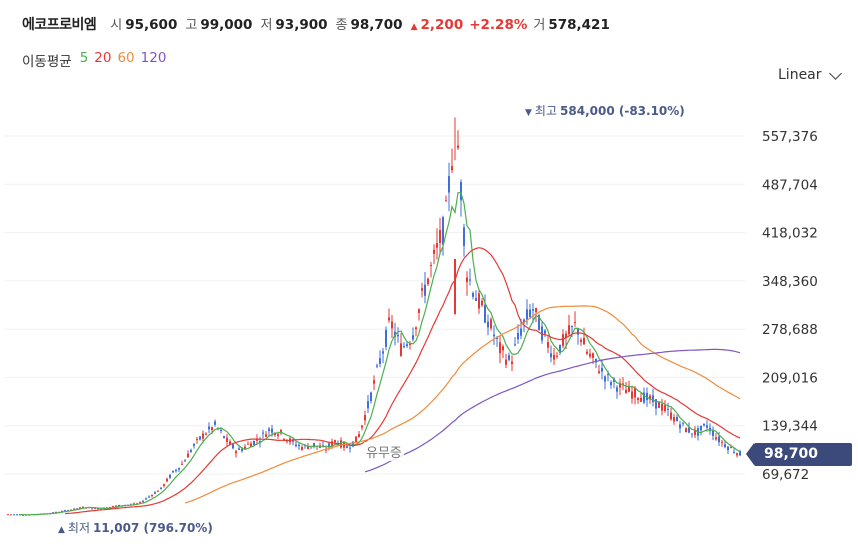 The height and width of the screenshot is (545, 858). I want to click on ma-5-label: 5, so click(84, 58).